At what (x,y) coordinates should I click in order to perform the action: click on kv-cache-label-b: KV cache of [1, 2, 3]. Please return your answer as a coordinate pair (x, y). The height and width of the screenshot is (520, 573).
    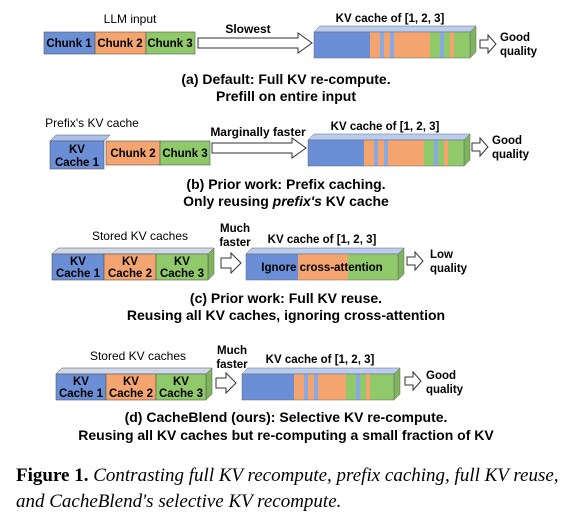
    Looking at the image, I should click on (385, 127).